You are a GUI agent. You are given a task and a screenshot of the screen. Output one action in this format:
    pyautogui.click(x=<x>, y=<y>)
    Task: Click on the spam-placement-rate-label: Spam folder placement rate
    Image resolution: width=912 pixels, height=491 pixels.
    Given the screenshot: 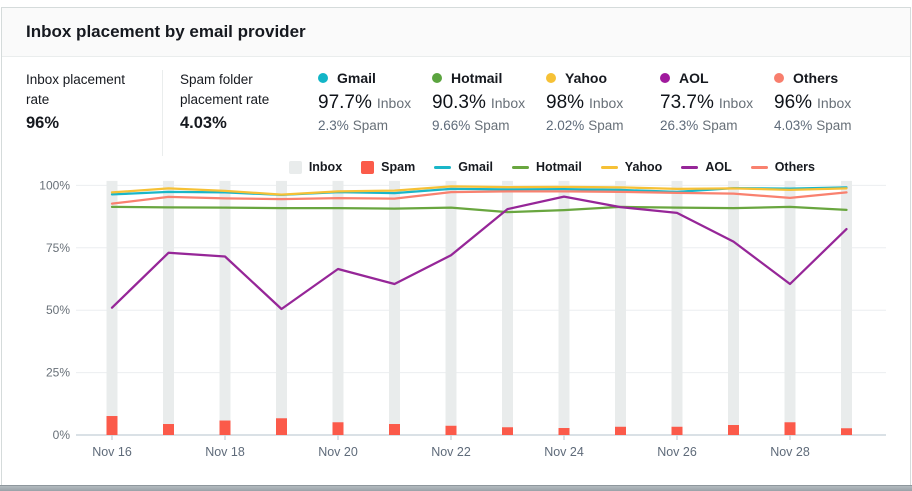 What is the action you would take?
    pyautogui.click(x=225, y=90)
    